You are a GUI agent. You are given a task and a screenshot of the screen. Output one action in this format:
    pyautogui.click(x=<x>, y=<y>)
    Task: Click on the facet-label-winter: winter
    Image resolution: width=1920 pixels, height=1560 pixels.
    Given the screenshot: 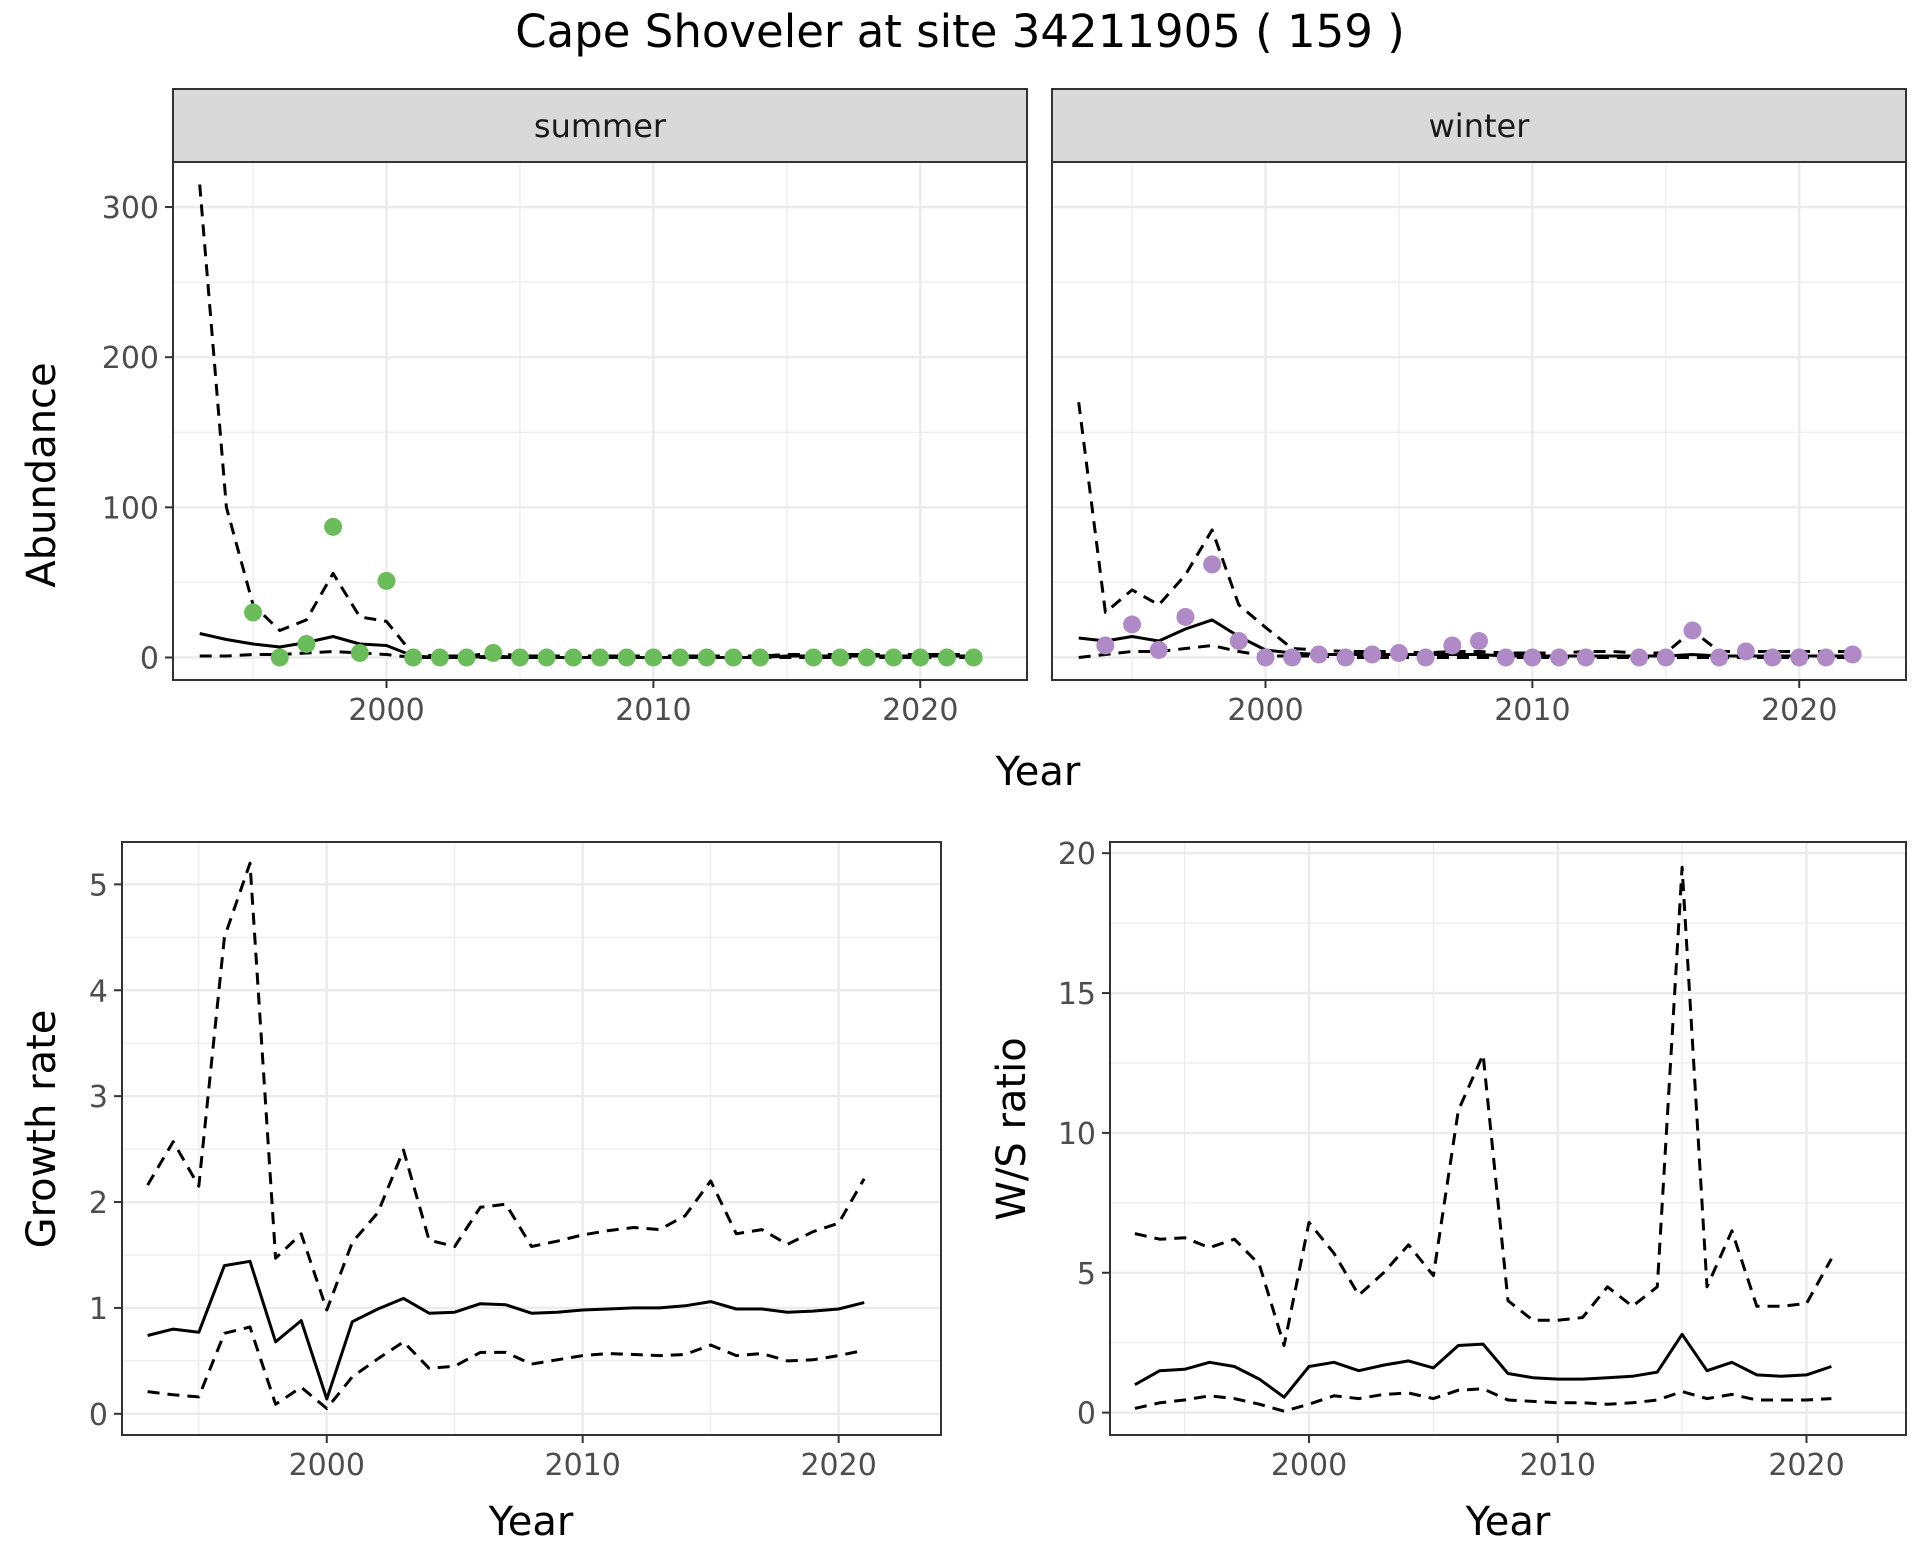 What is the action you would take?
    pyautogui.click(x=1480, y=126)
    